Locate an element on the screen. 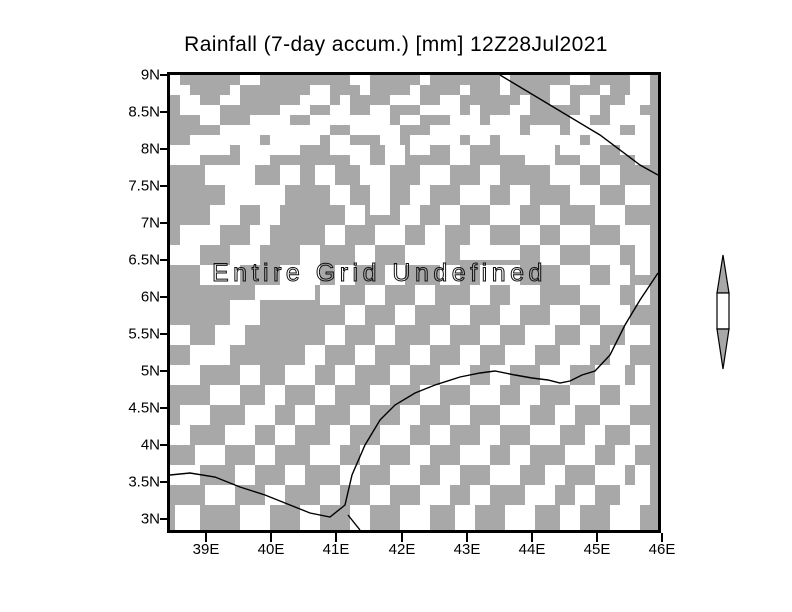 This screenshot has height=612, width=792. xtick-46e: 46E is located at coordinates (662, 549).